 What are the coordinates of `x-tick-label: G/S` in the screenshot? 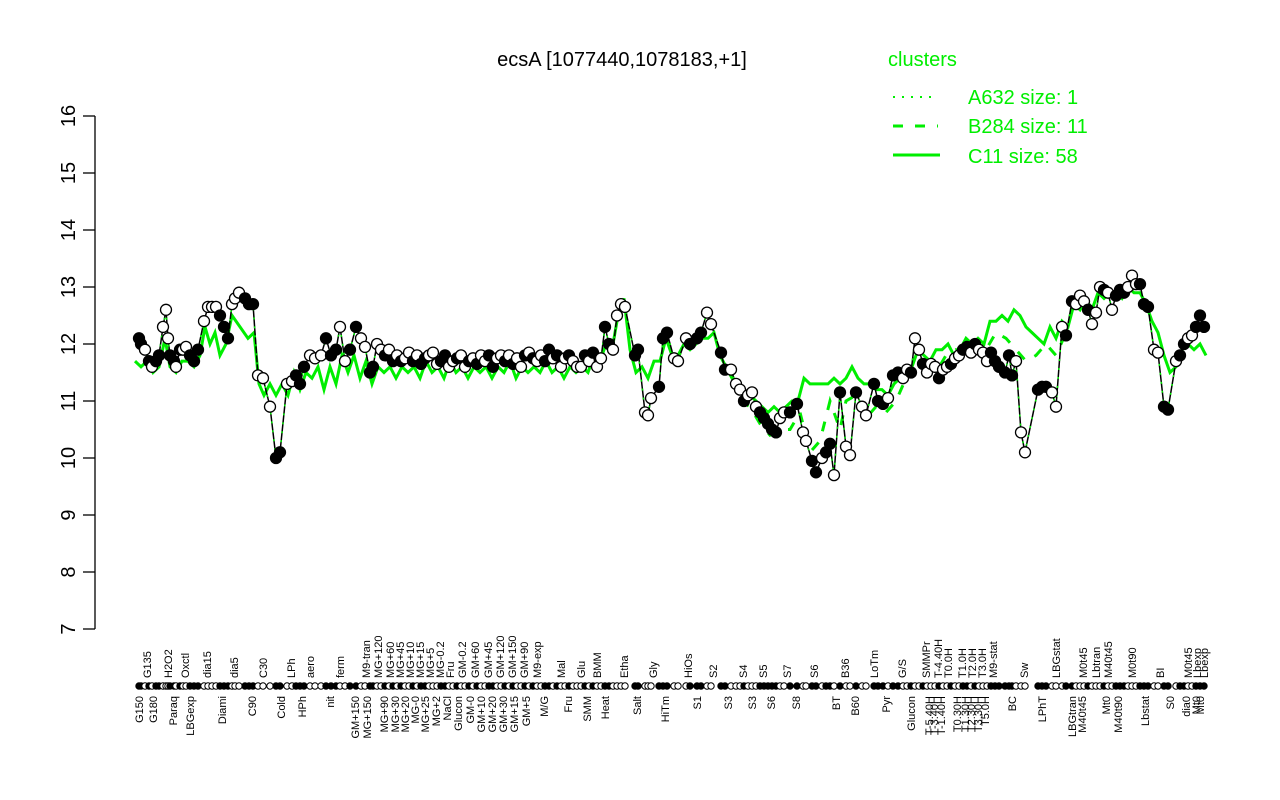 It's located at (903, 668).